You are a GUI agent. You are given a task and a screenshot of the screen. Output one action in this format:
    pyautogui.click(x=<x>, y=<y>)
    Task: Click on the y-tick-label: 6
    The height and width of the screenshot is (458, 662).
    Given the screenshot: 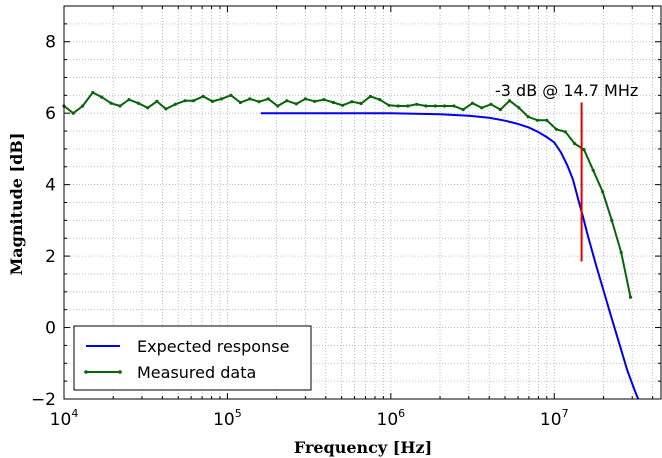 What is the action you would take?
    pyautogui.click(x=50, y=114)
    